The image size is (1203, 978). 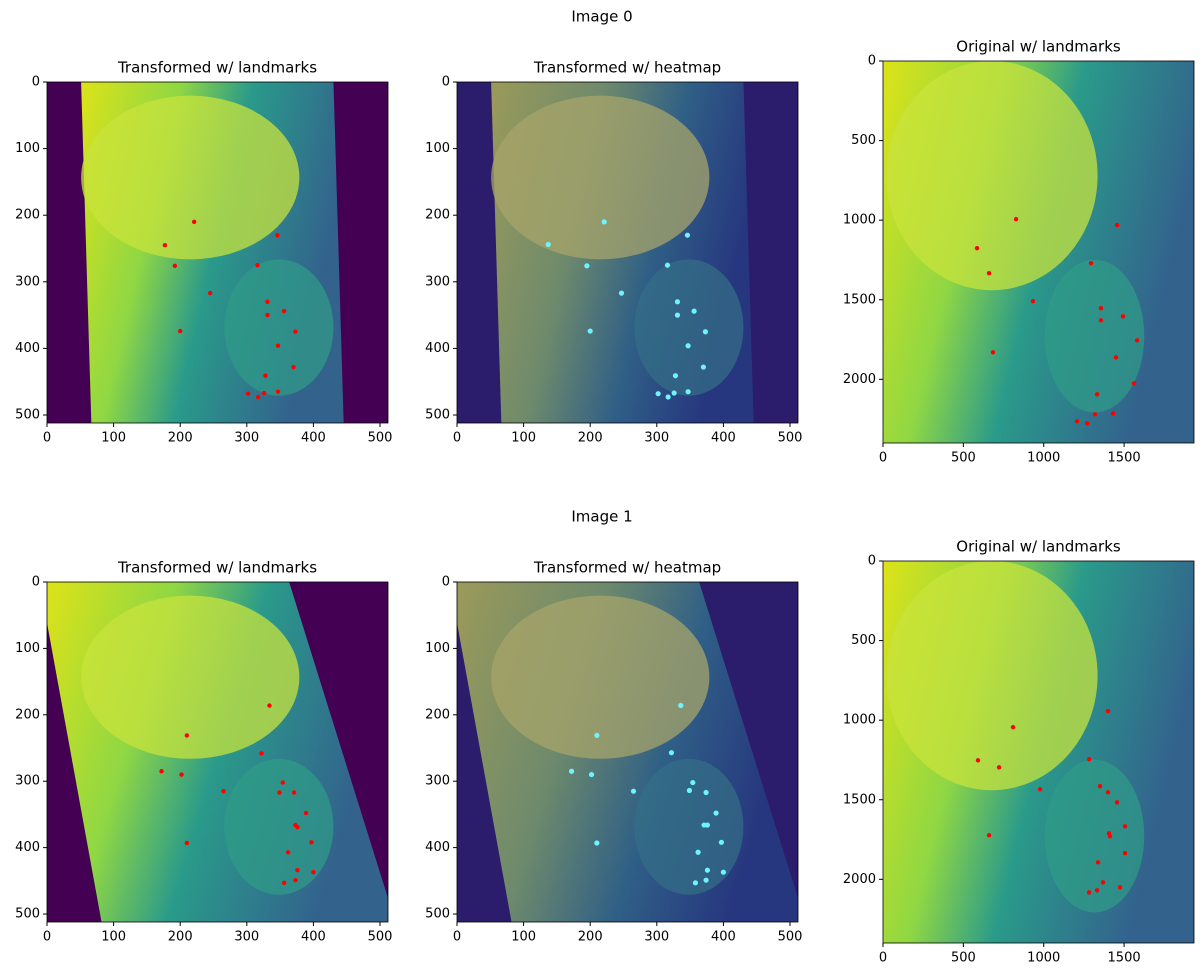 I want to click on y-tick-label: 1000, so click(x=859, y=720).